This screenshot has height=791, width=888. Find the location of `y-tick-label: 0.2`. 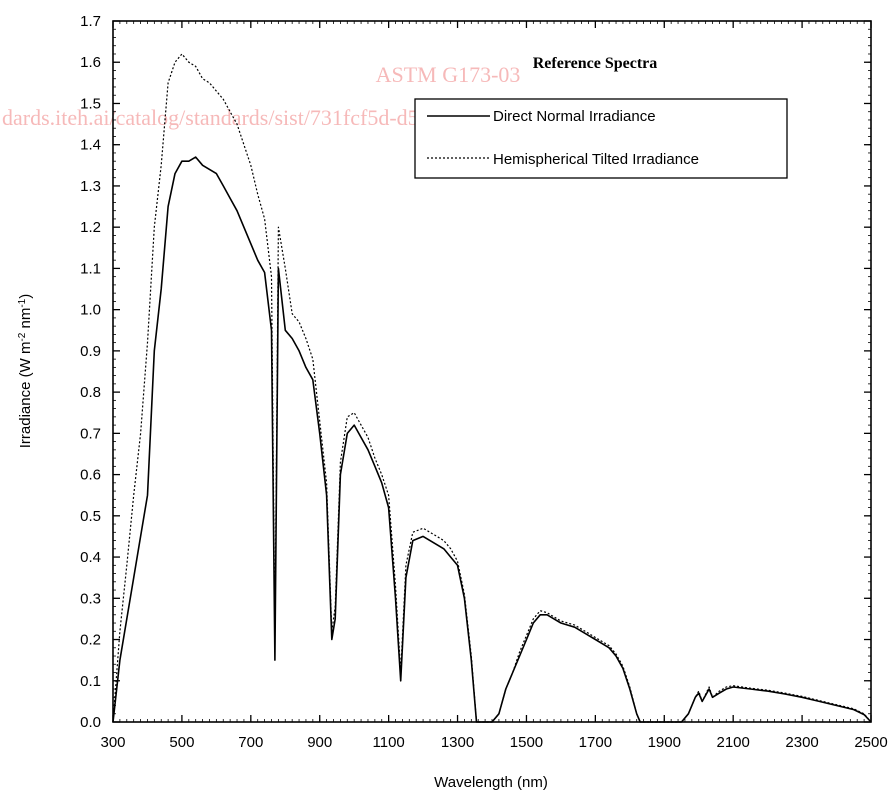

y-tick-label: 0.2 is located at coordinates (90, 640).